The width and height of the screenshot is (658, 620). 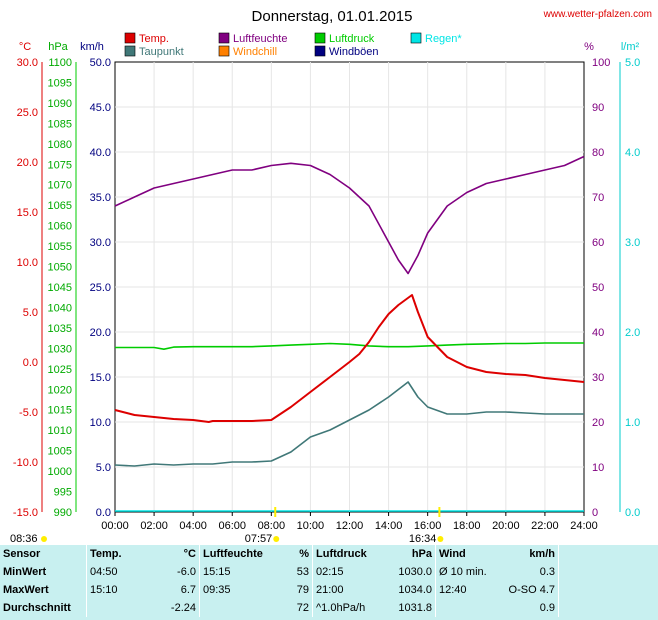 What do you see at coordinates (468, 590) in the screenshot?
I see `stats-cell: 12:40` at bounding box center [468, 590].